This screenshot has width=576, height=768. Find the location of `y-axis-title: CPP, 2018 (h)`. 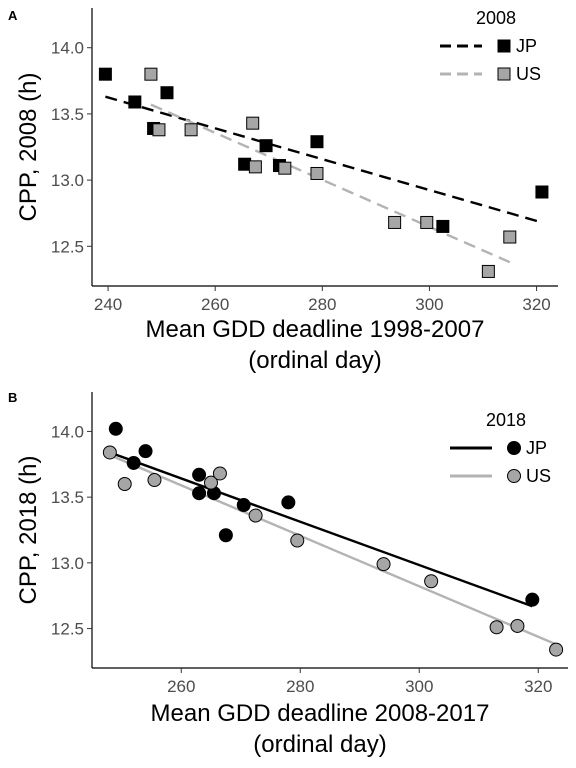

y-axis-title: CPP, 2018 (h) is located at coordinates (28, 530).